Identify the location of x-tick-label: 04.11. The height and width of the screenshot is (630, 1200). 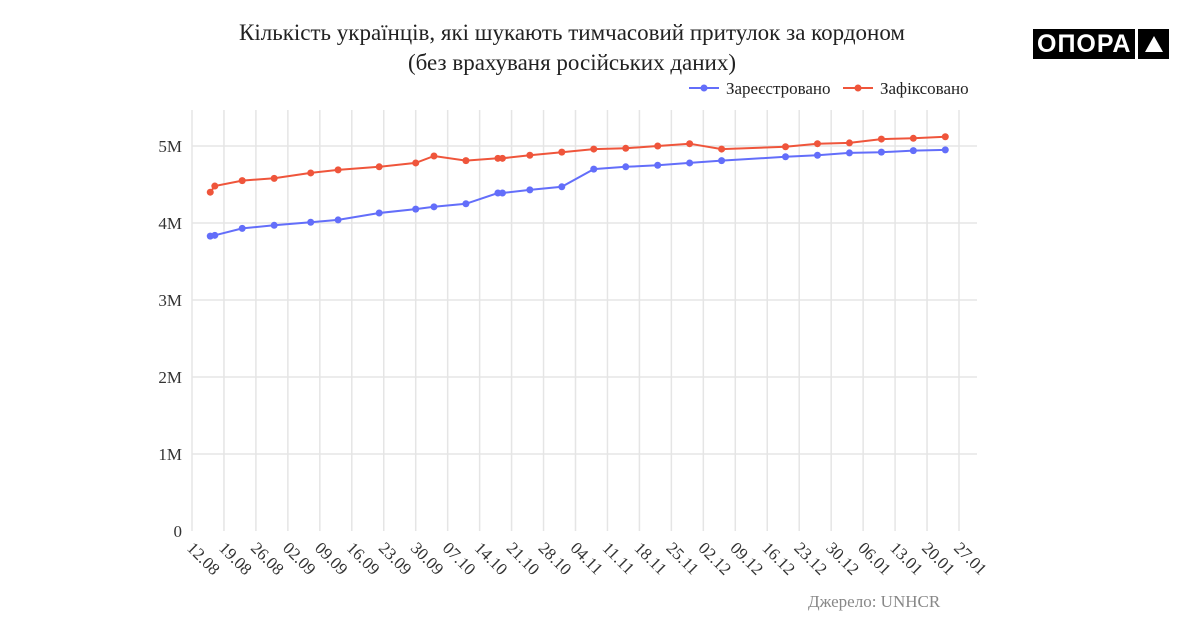
(587, 558).